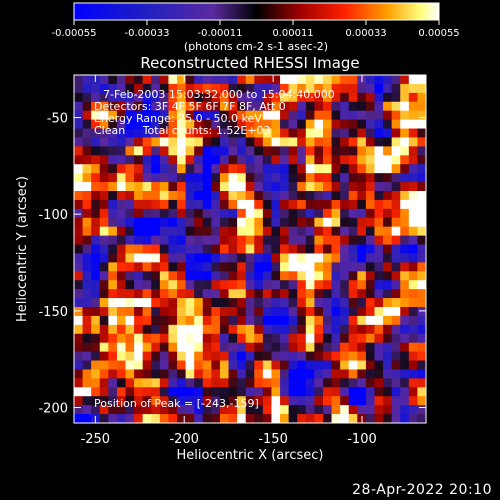 Image resolution: width=500 pixels, height=500 pixels. What do you see at coordinates (422, 490) in the screenshot?
I see `footer-timestamp: 28-Apr-2022 20:10` at bounding box center [422, 490].